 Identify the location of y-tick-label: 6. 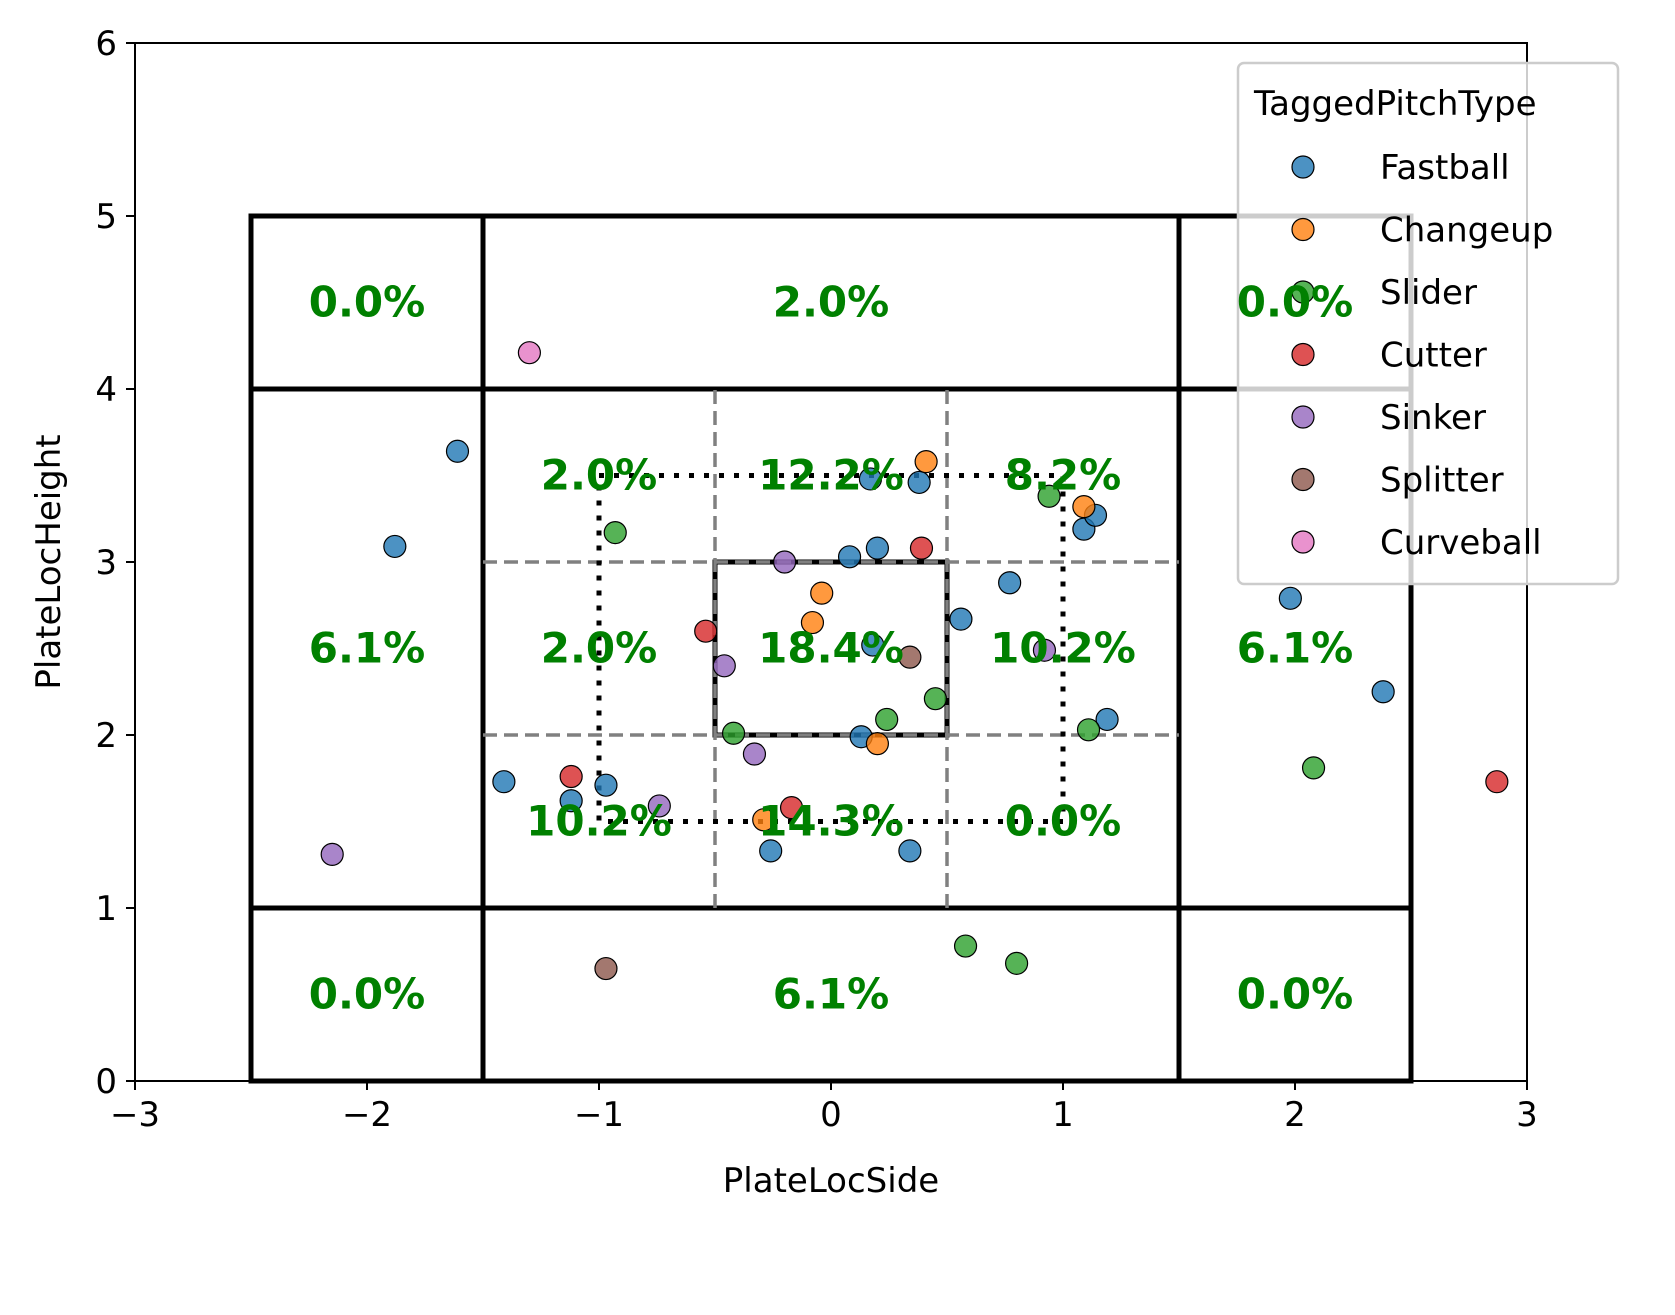
(106, 44).